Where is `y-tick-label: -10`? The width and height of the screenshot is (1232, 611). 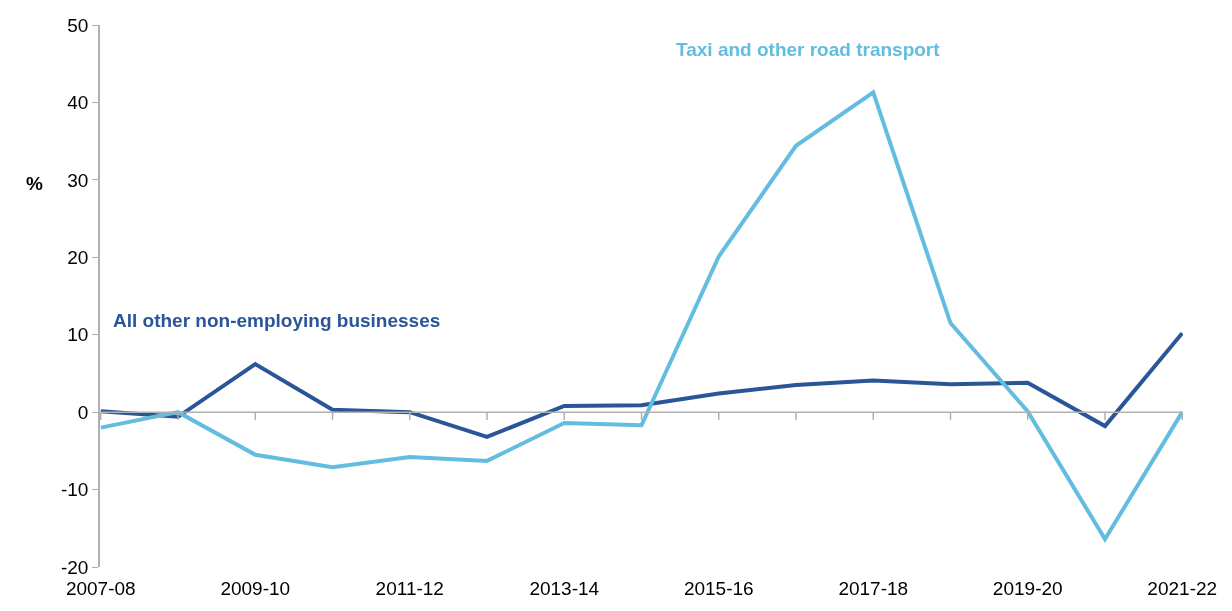
y-tick-label: -10 is located at coordinates (74, 490).